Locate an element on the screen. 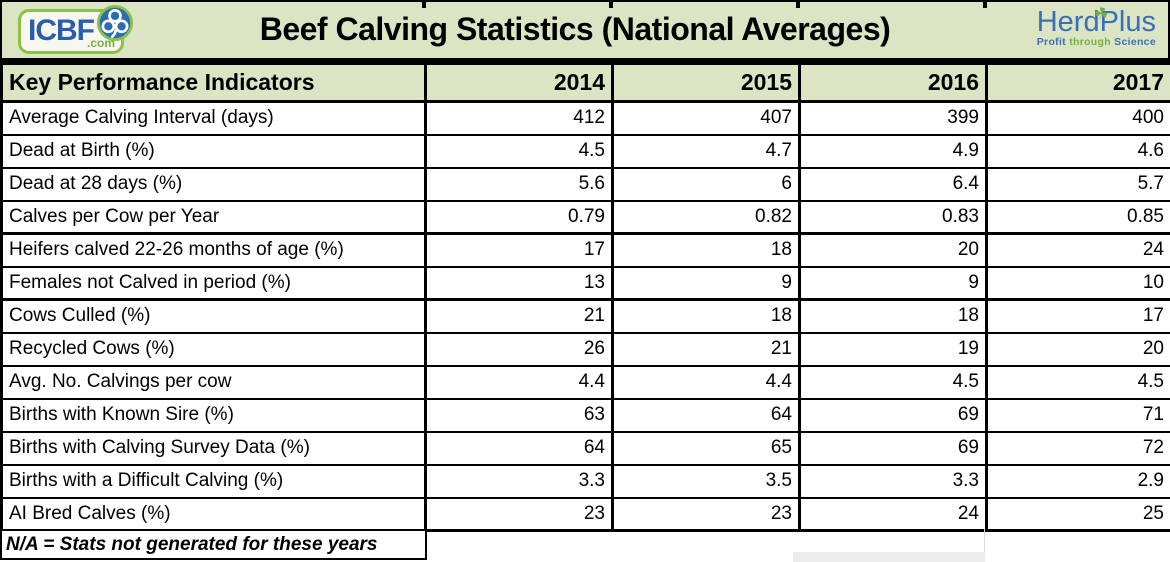  kpi-label: Dead at 28 days (%) is located at coordinates (213, 184).